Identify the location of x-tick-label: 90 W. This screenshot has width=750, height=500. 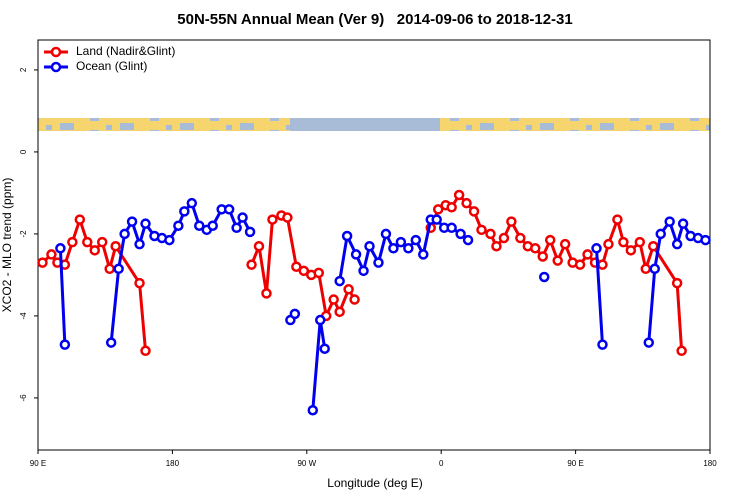
(306, 463).